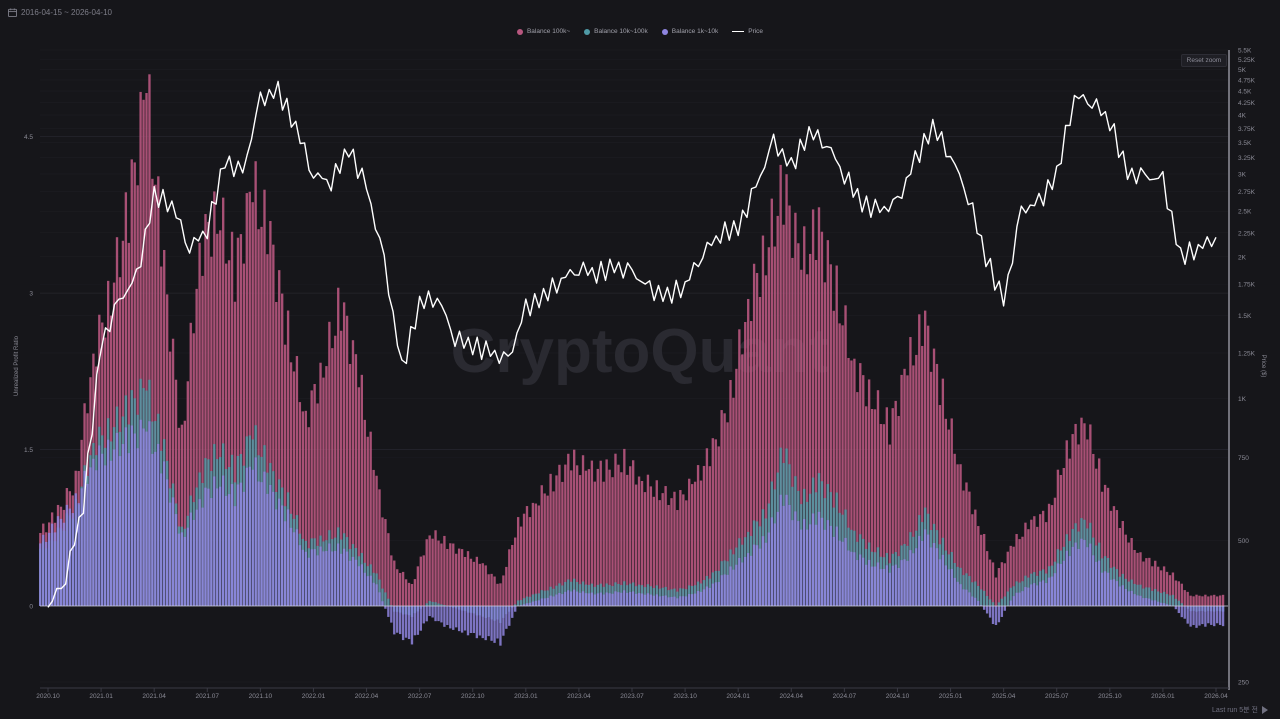  I want to click on right-tick-label: 4K, so click(1242, 116).